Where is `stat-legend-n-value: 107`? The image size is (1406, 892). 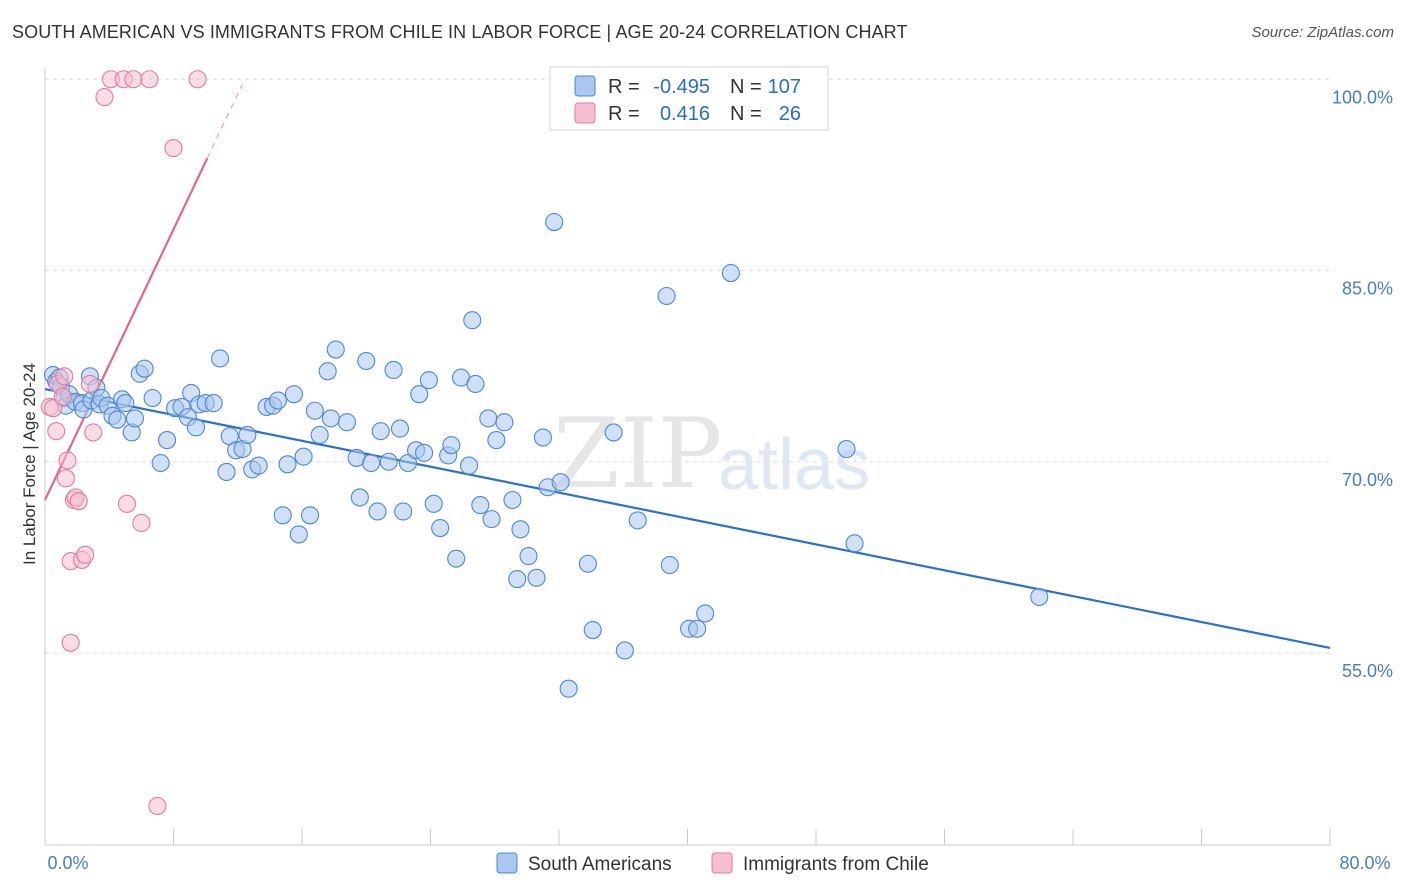 stat-legend-n-value: 107 is located at coordinates (784, 87).